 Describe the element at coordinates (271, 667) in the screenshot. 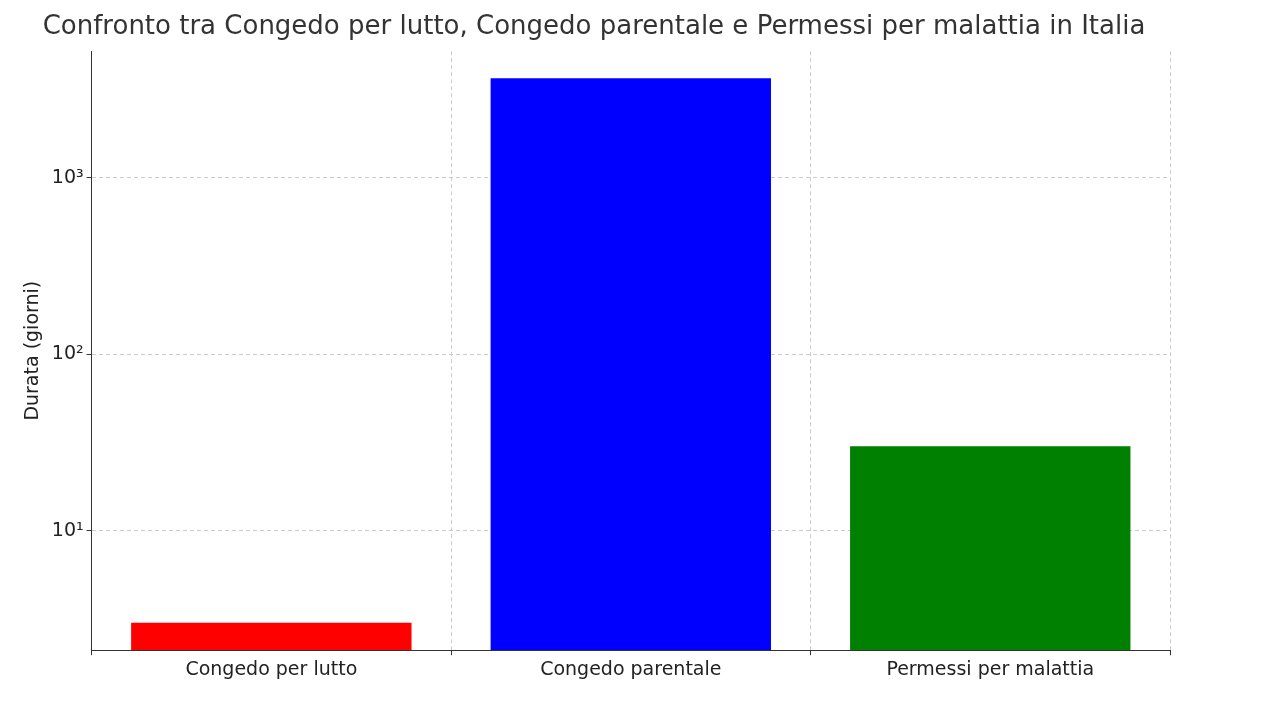

I see `x-tick-label: Congedo per lutto` at that location.